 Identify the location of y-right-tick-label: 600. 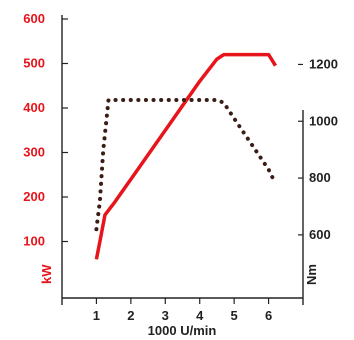
(320, 234).